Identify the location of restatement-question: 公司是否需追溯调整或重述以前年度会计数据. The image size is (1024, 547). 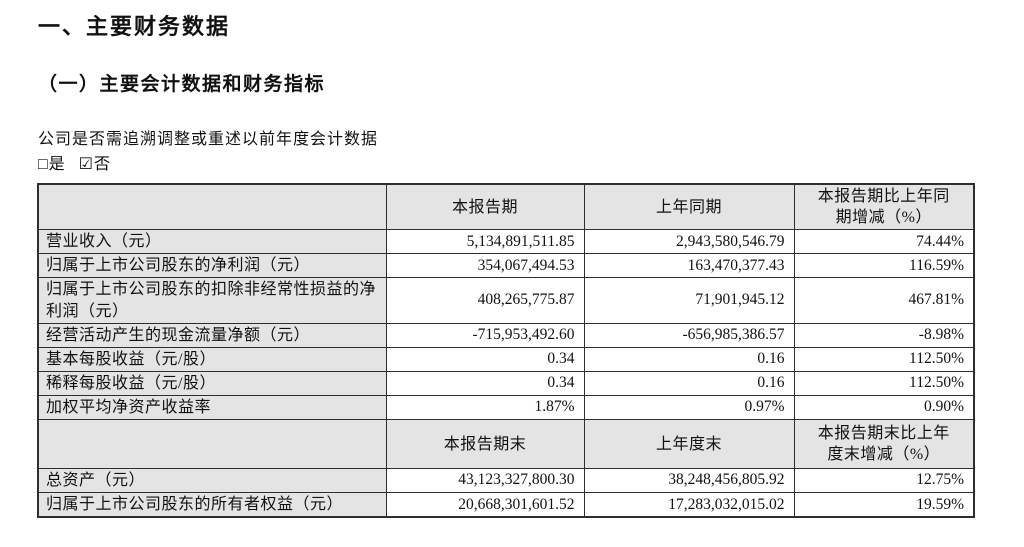
(208, 139).